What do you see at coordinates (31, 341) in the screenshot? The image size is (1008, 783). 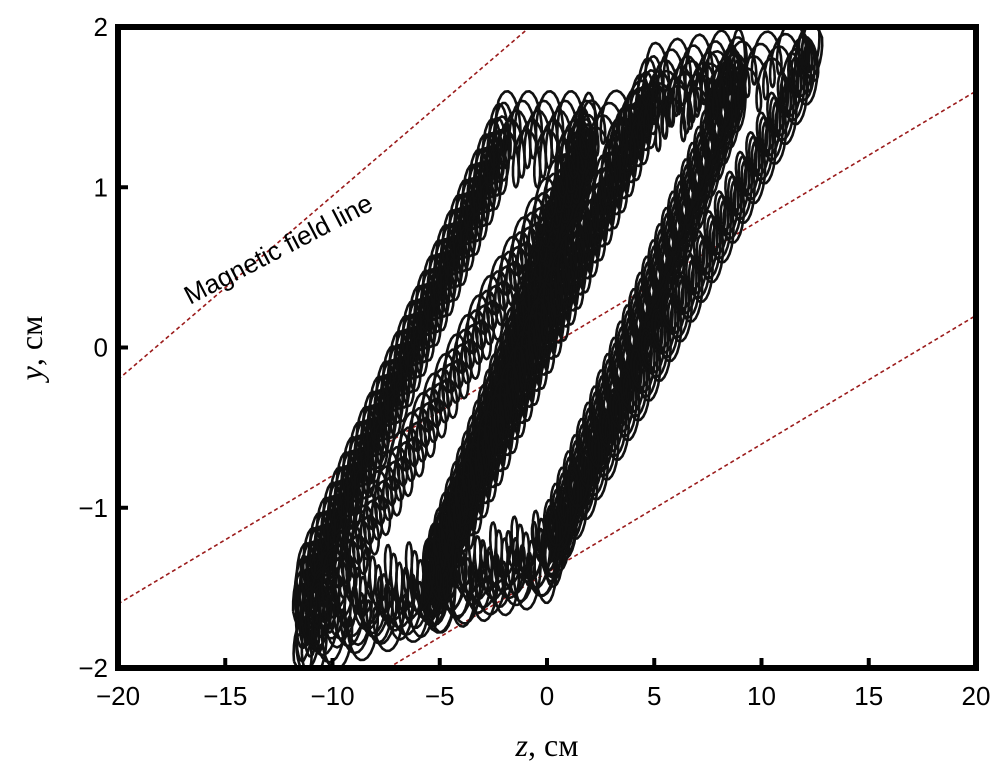 I see `y-axis-unit: , см` at bounding box center [31, 341].